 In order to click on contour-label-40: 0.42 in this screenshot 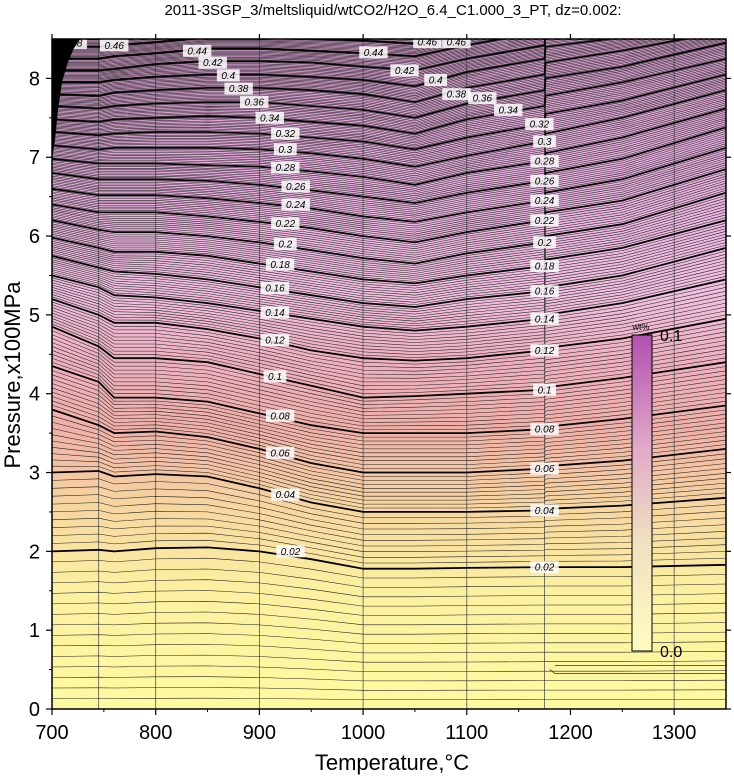, I will do `click(213, 63)`.